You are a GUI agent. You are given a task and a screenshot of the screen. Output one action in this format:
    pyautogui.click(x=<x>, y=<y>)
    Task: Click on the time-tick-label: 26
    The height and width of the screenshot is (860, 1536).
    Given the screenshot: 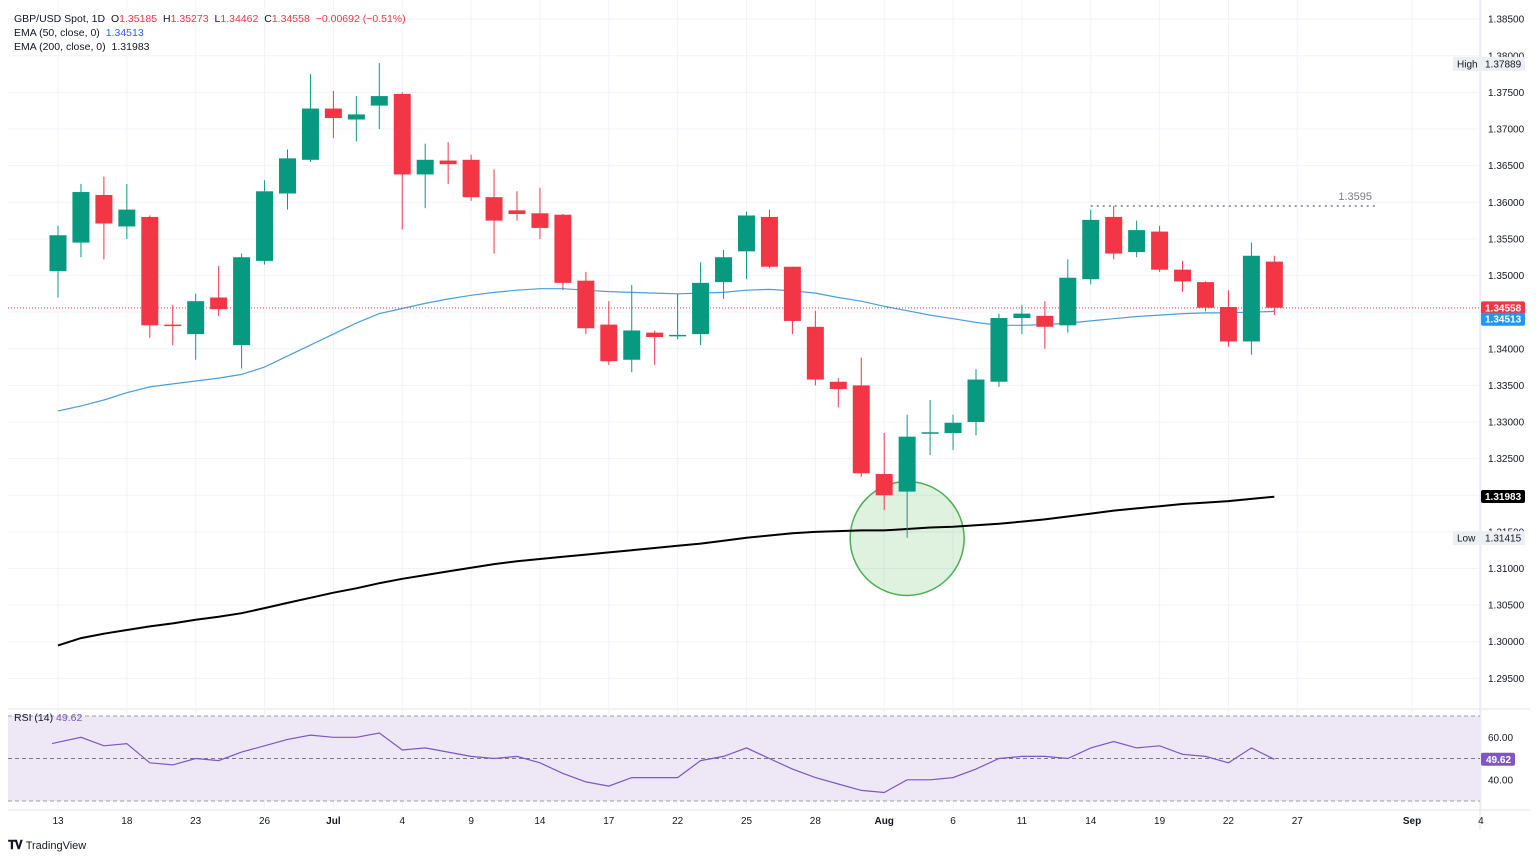 What is the action you would take?
    pyautogui.click(x=265, y=821)
    